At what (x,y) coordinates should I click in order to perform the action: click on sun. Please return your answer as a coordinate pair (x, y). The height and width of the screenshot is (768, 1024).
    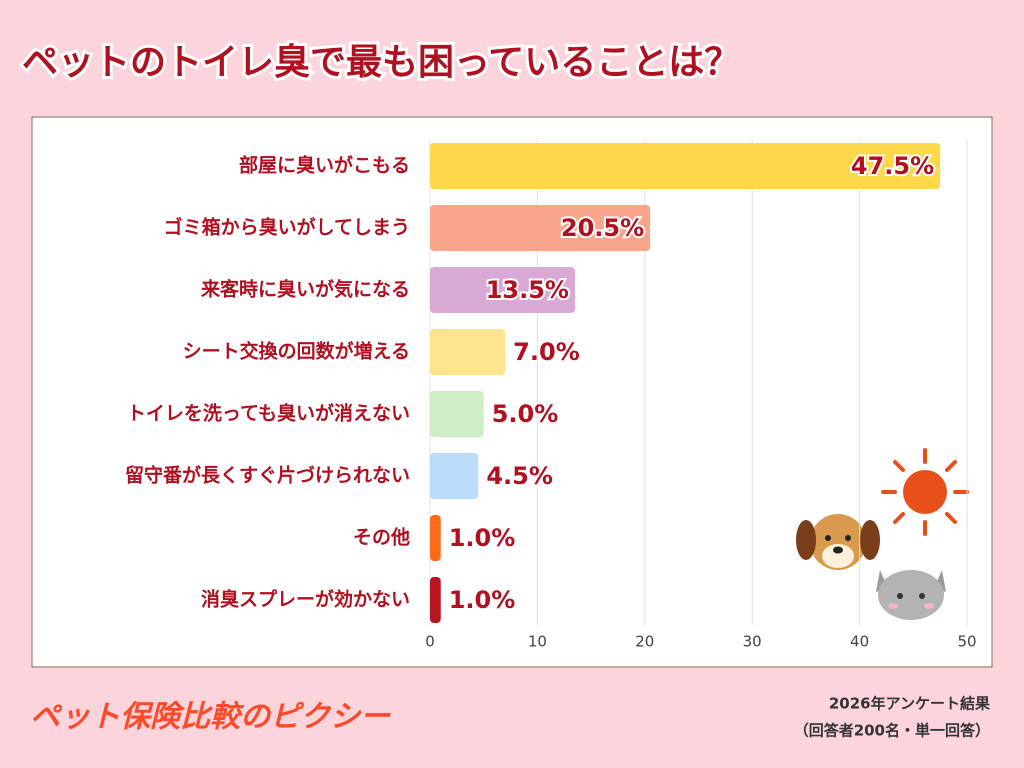
    Looking at the image, I should click on (925, 492).